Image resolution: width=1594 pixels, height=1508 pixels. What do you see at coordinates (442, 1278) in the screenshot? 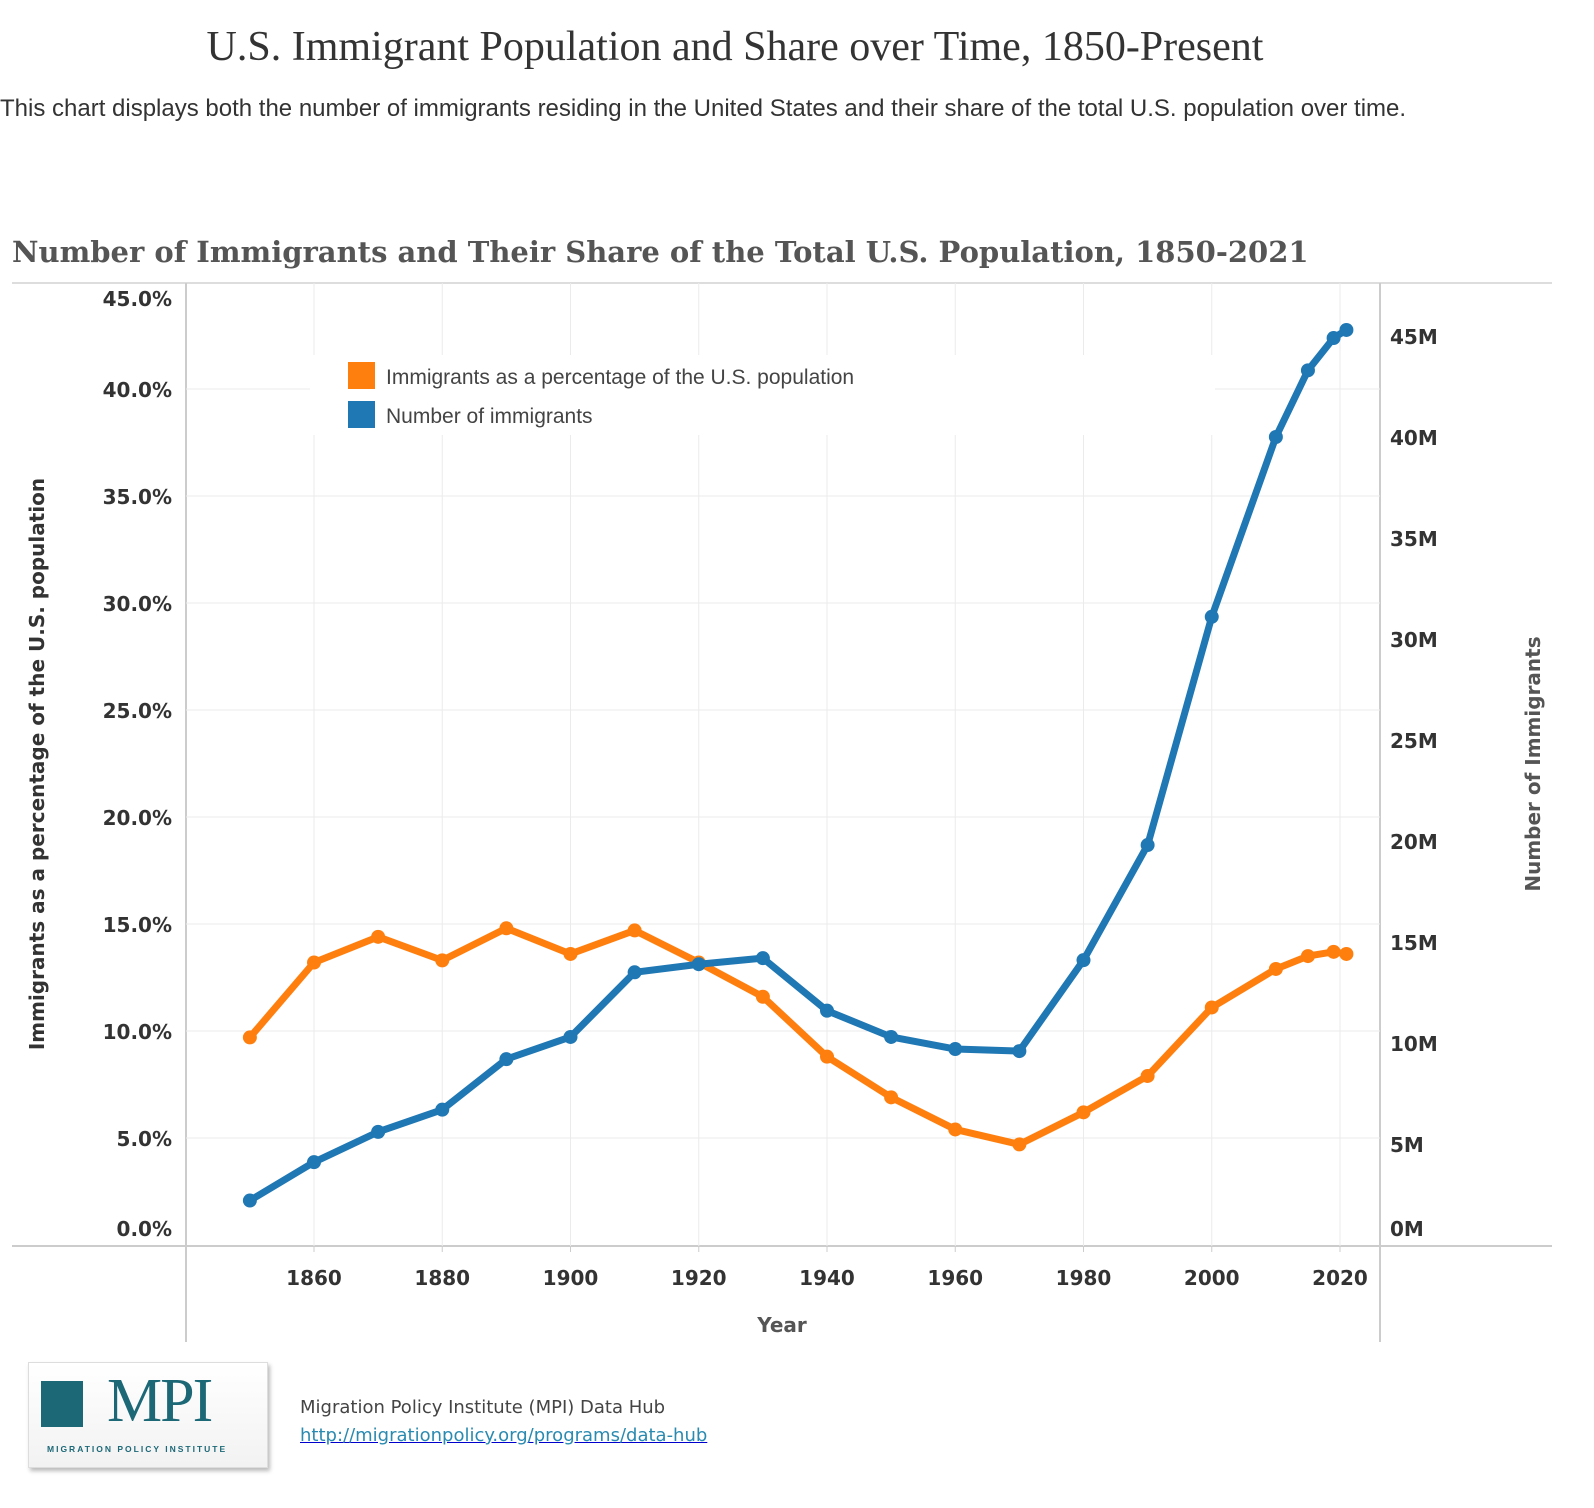
I see `x-tick-label: 1880` at bounding box center [442, 1278].